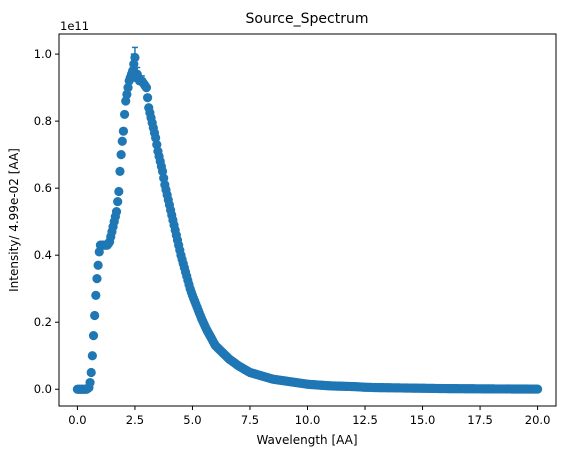 The image size is (571, 454). I want to click on x-tick-label-5: 12.5, so click(365, 420).